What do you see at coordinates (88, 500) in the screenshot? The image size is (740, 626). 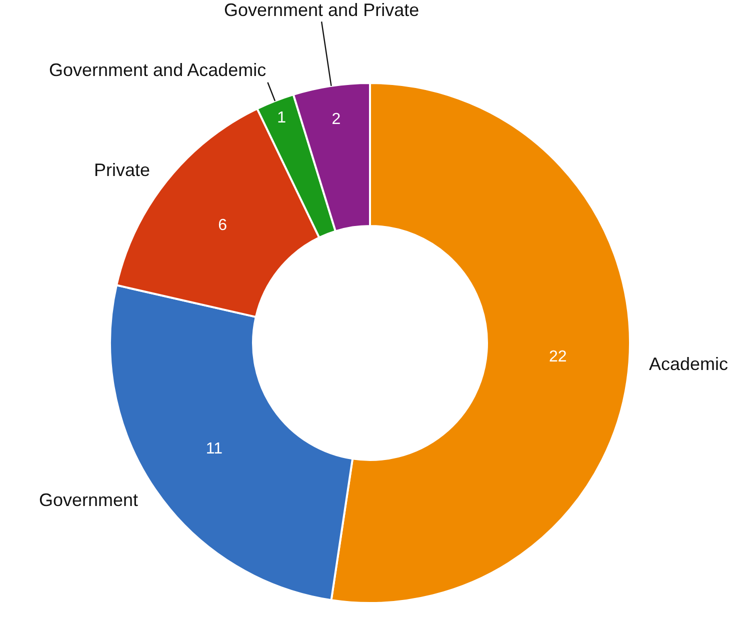 I see `slice-label: Government` at bounding box center [88, 500].